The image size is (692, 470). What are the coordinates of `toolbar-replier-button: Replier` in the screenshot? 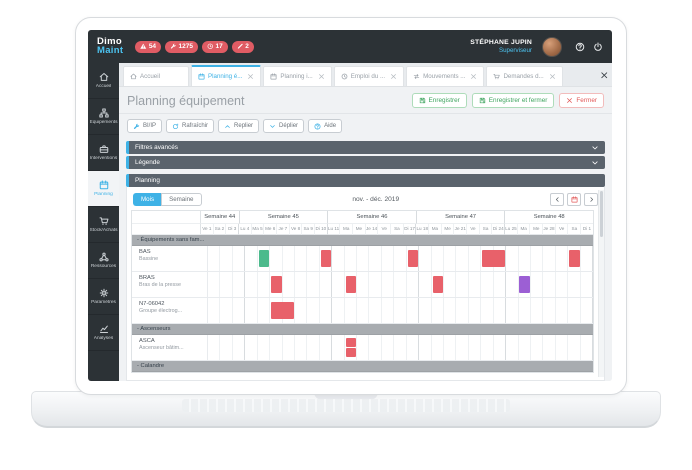 It's located at (239, 126).